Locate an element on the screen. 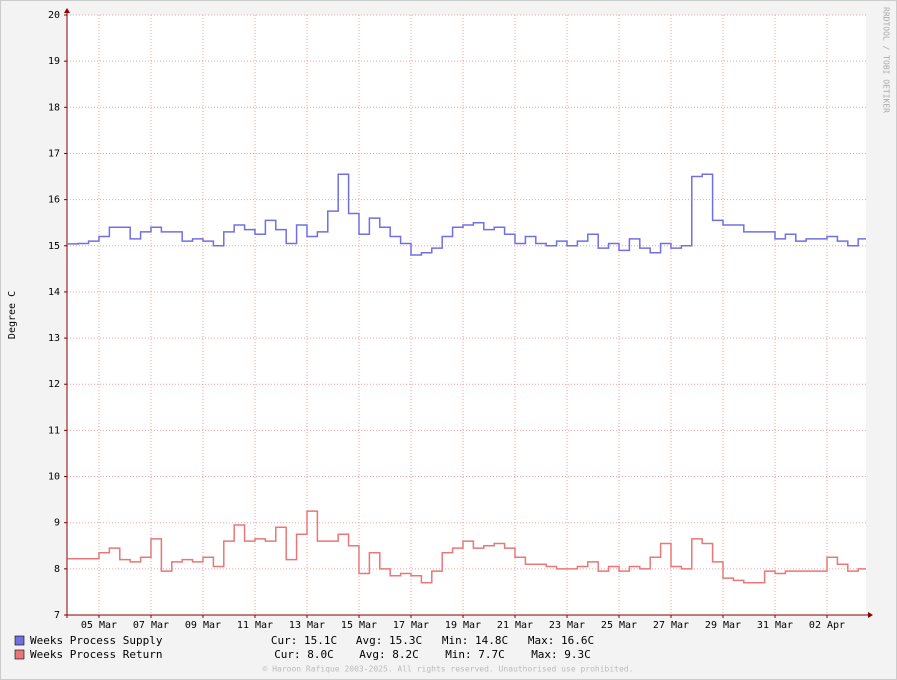  legend-stat: Max: 16.6C is located at coordinates (561, 640).